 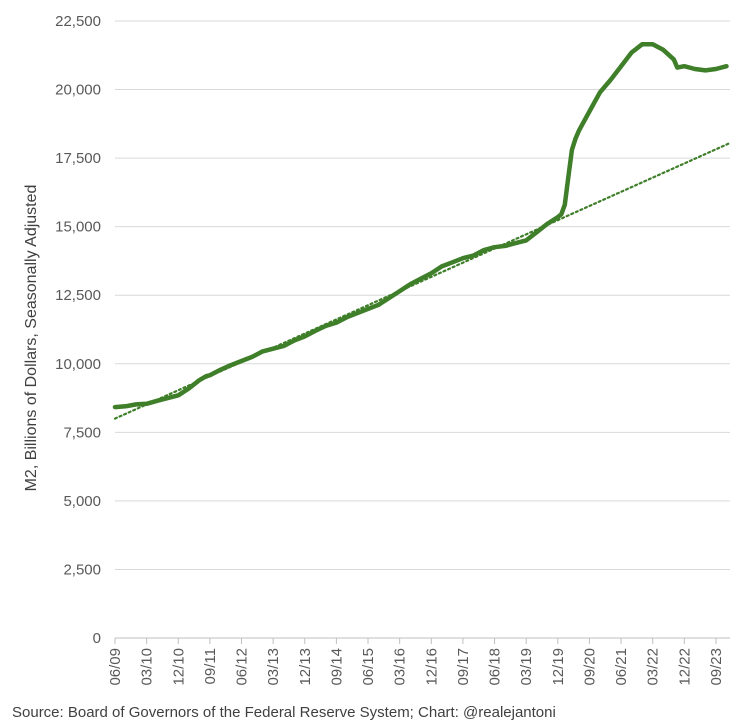 I want to click on x-tick-label: 03/10, so click(x=147, y=667).